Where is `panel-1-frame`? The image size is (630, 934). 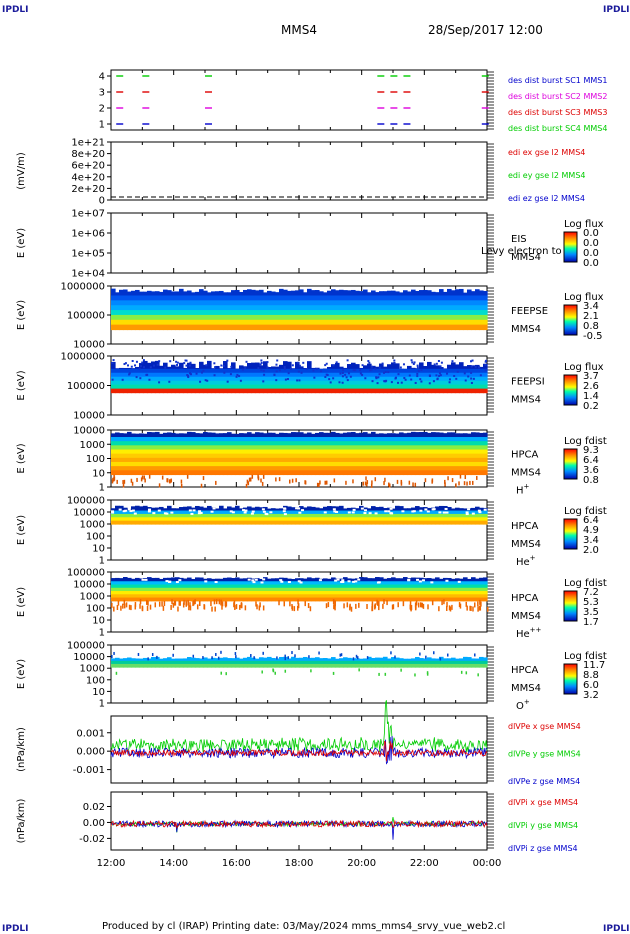 panel-1-frame is located at coordinates (299, 100).